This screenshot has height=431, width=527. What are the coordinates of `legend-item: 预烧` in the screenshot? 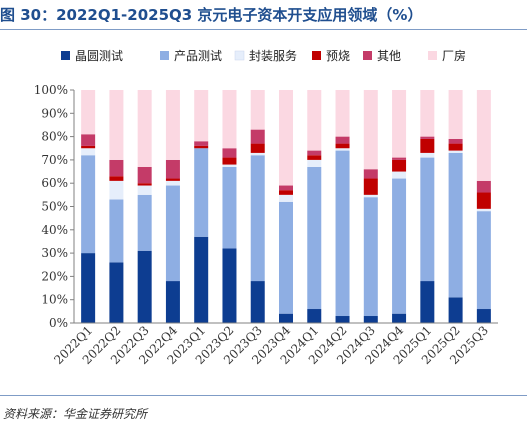 It's located at (331, 56).